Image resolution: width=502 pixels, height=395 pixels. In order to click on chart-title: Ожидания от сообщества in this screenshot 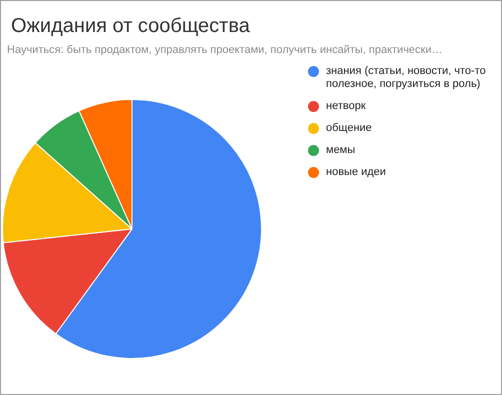, I will do `click(130, 26)`.